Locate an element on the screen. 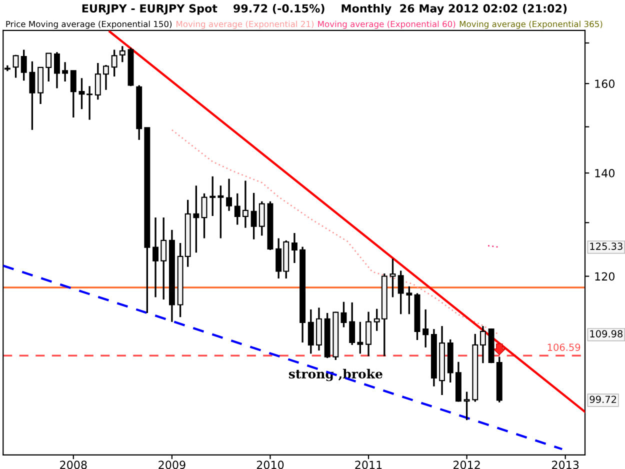  y-tick-label: 120 is located at coordinates (604, 276).